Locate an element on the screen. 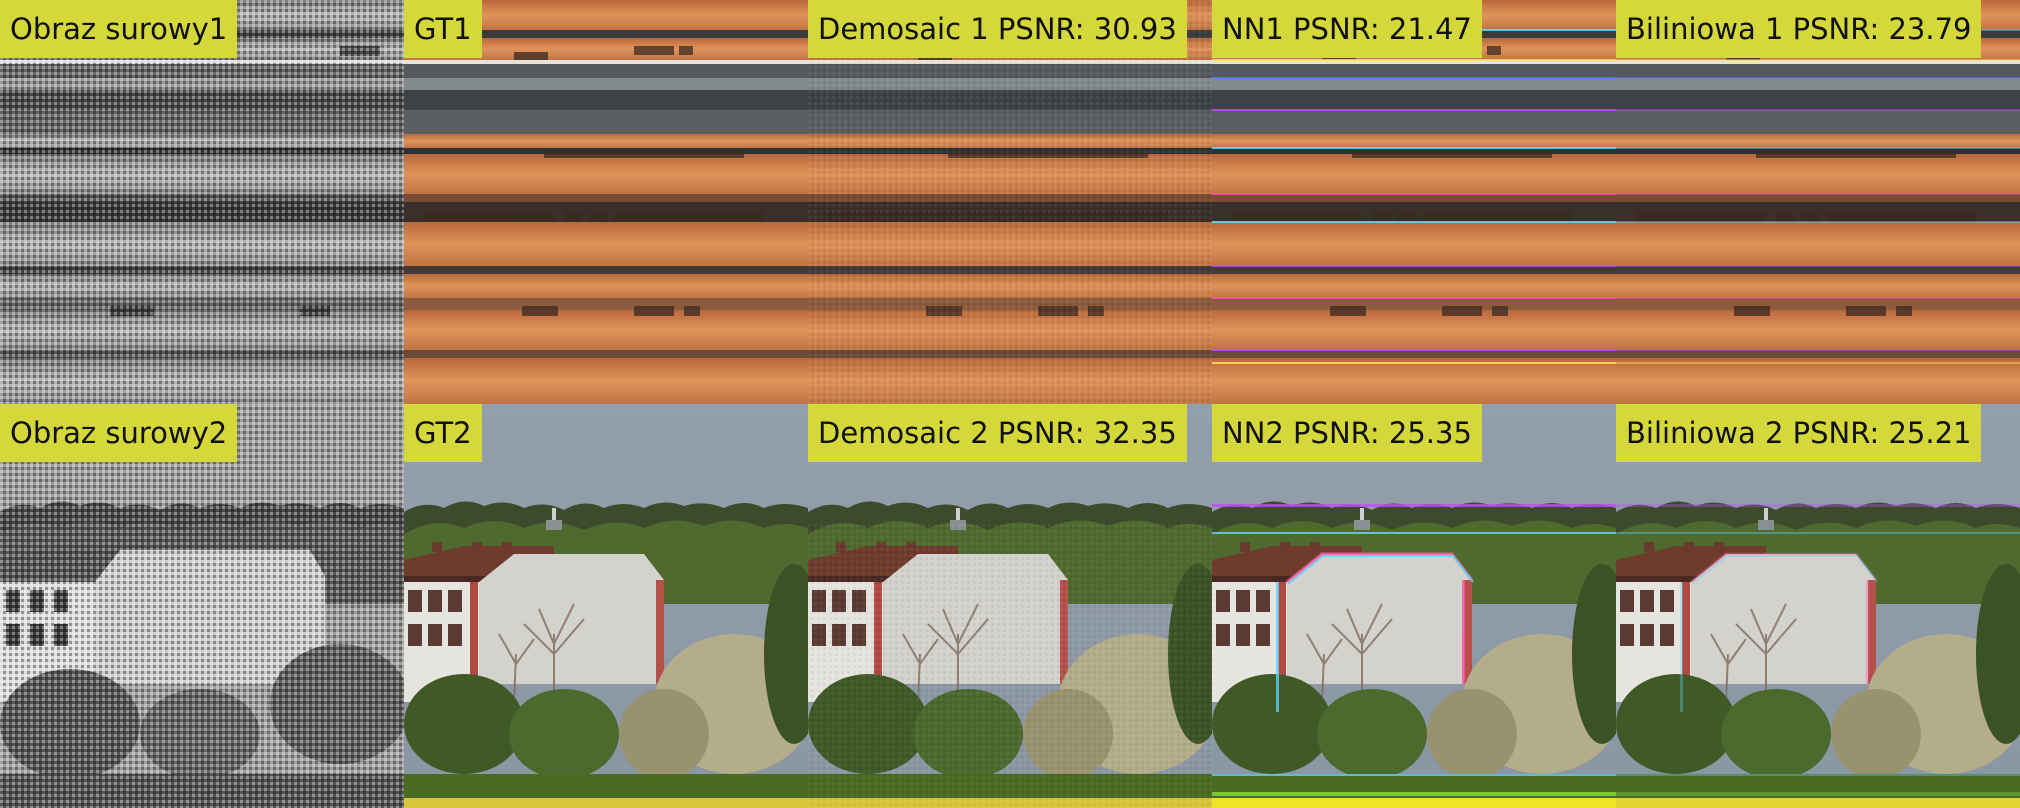  tile-raw-2: Obraz surowy2 is located at coordinates (202, 606).